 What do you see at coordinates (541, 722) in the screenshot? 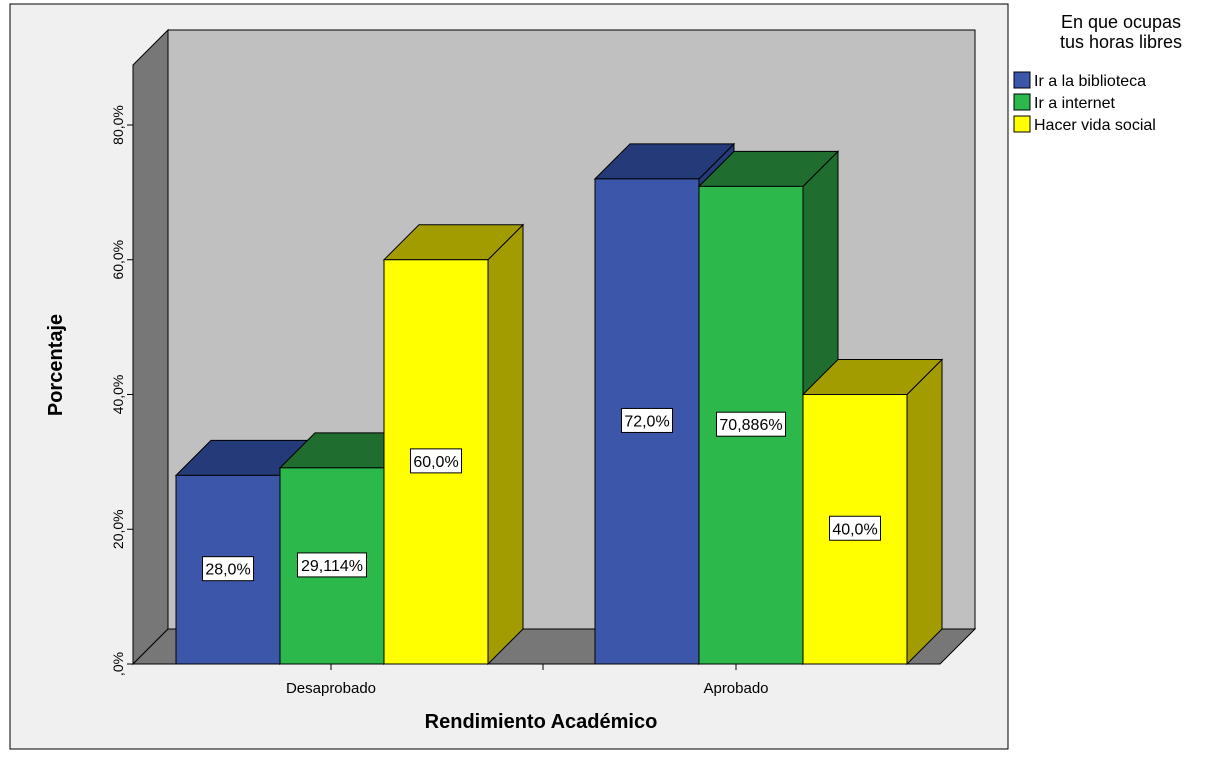
I see `x-axis-title: Rendimiento Académico` at bounding box center [541, 722].